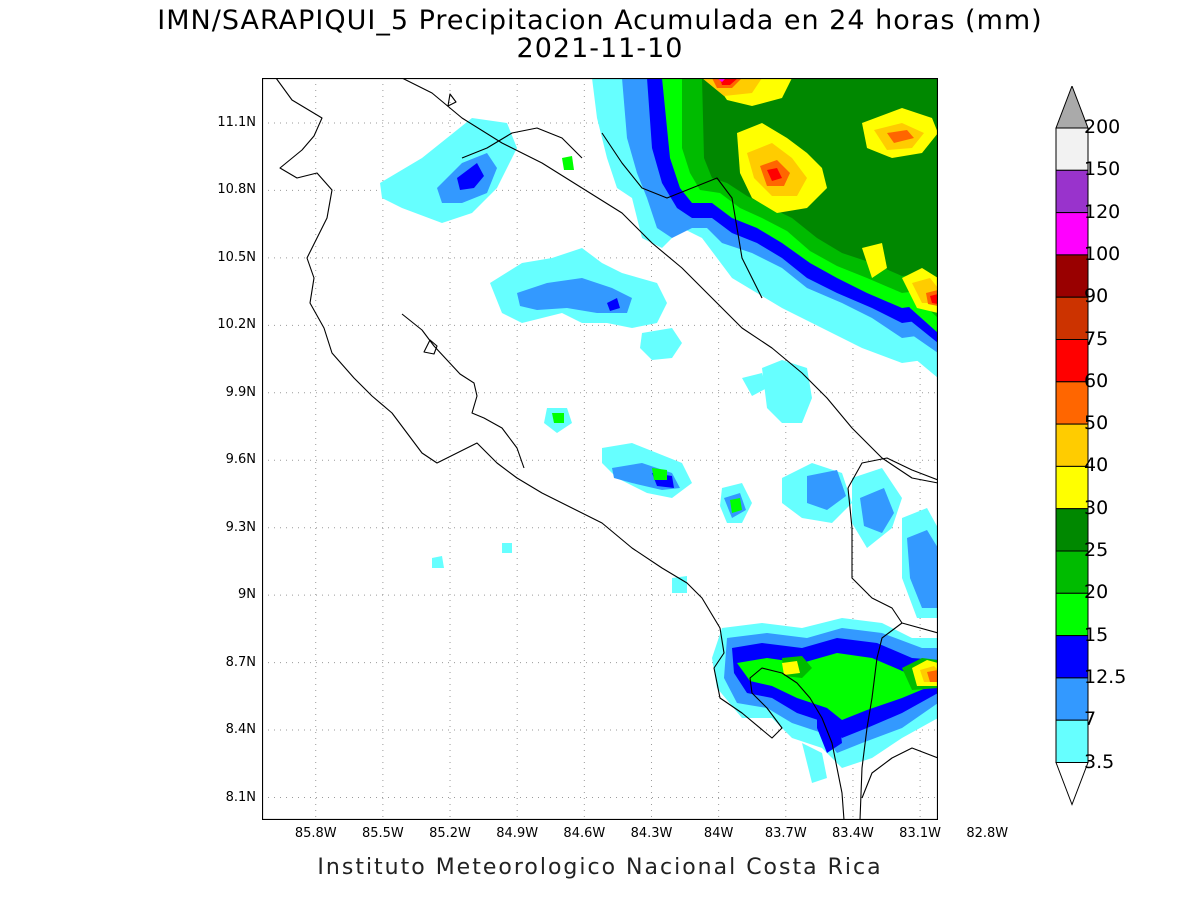 This screenshot has height=900, width=1200. Describe the element at coordinates (450, 833) in the screenshot. I see `lon-tick-label: 85.2W` at that location.